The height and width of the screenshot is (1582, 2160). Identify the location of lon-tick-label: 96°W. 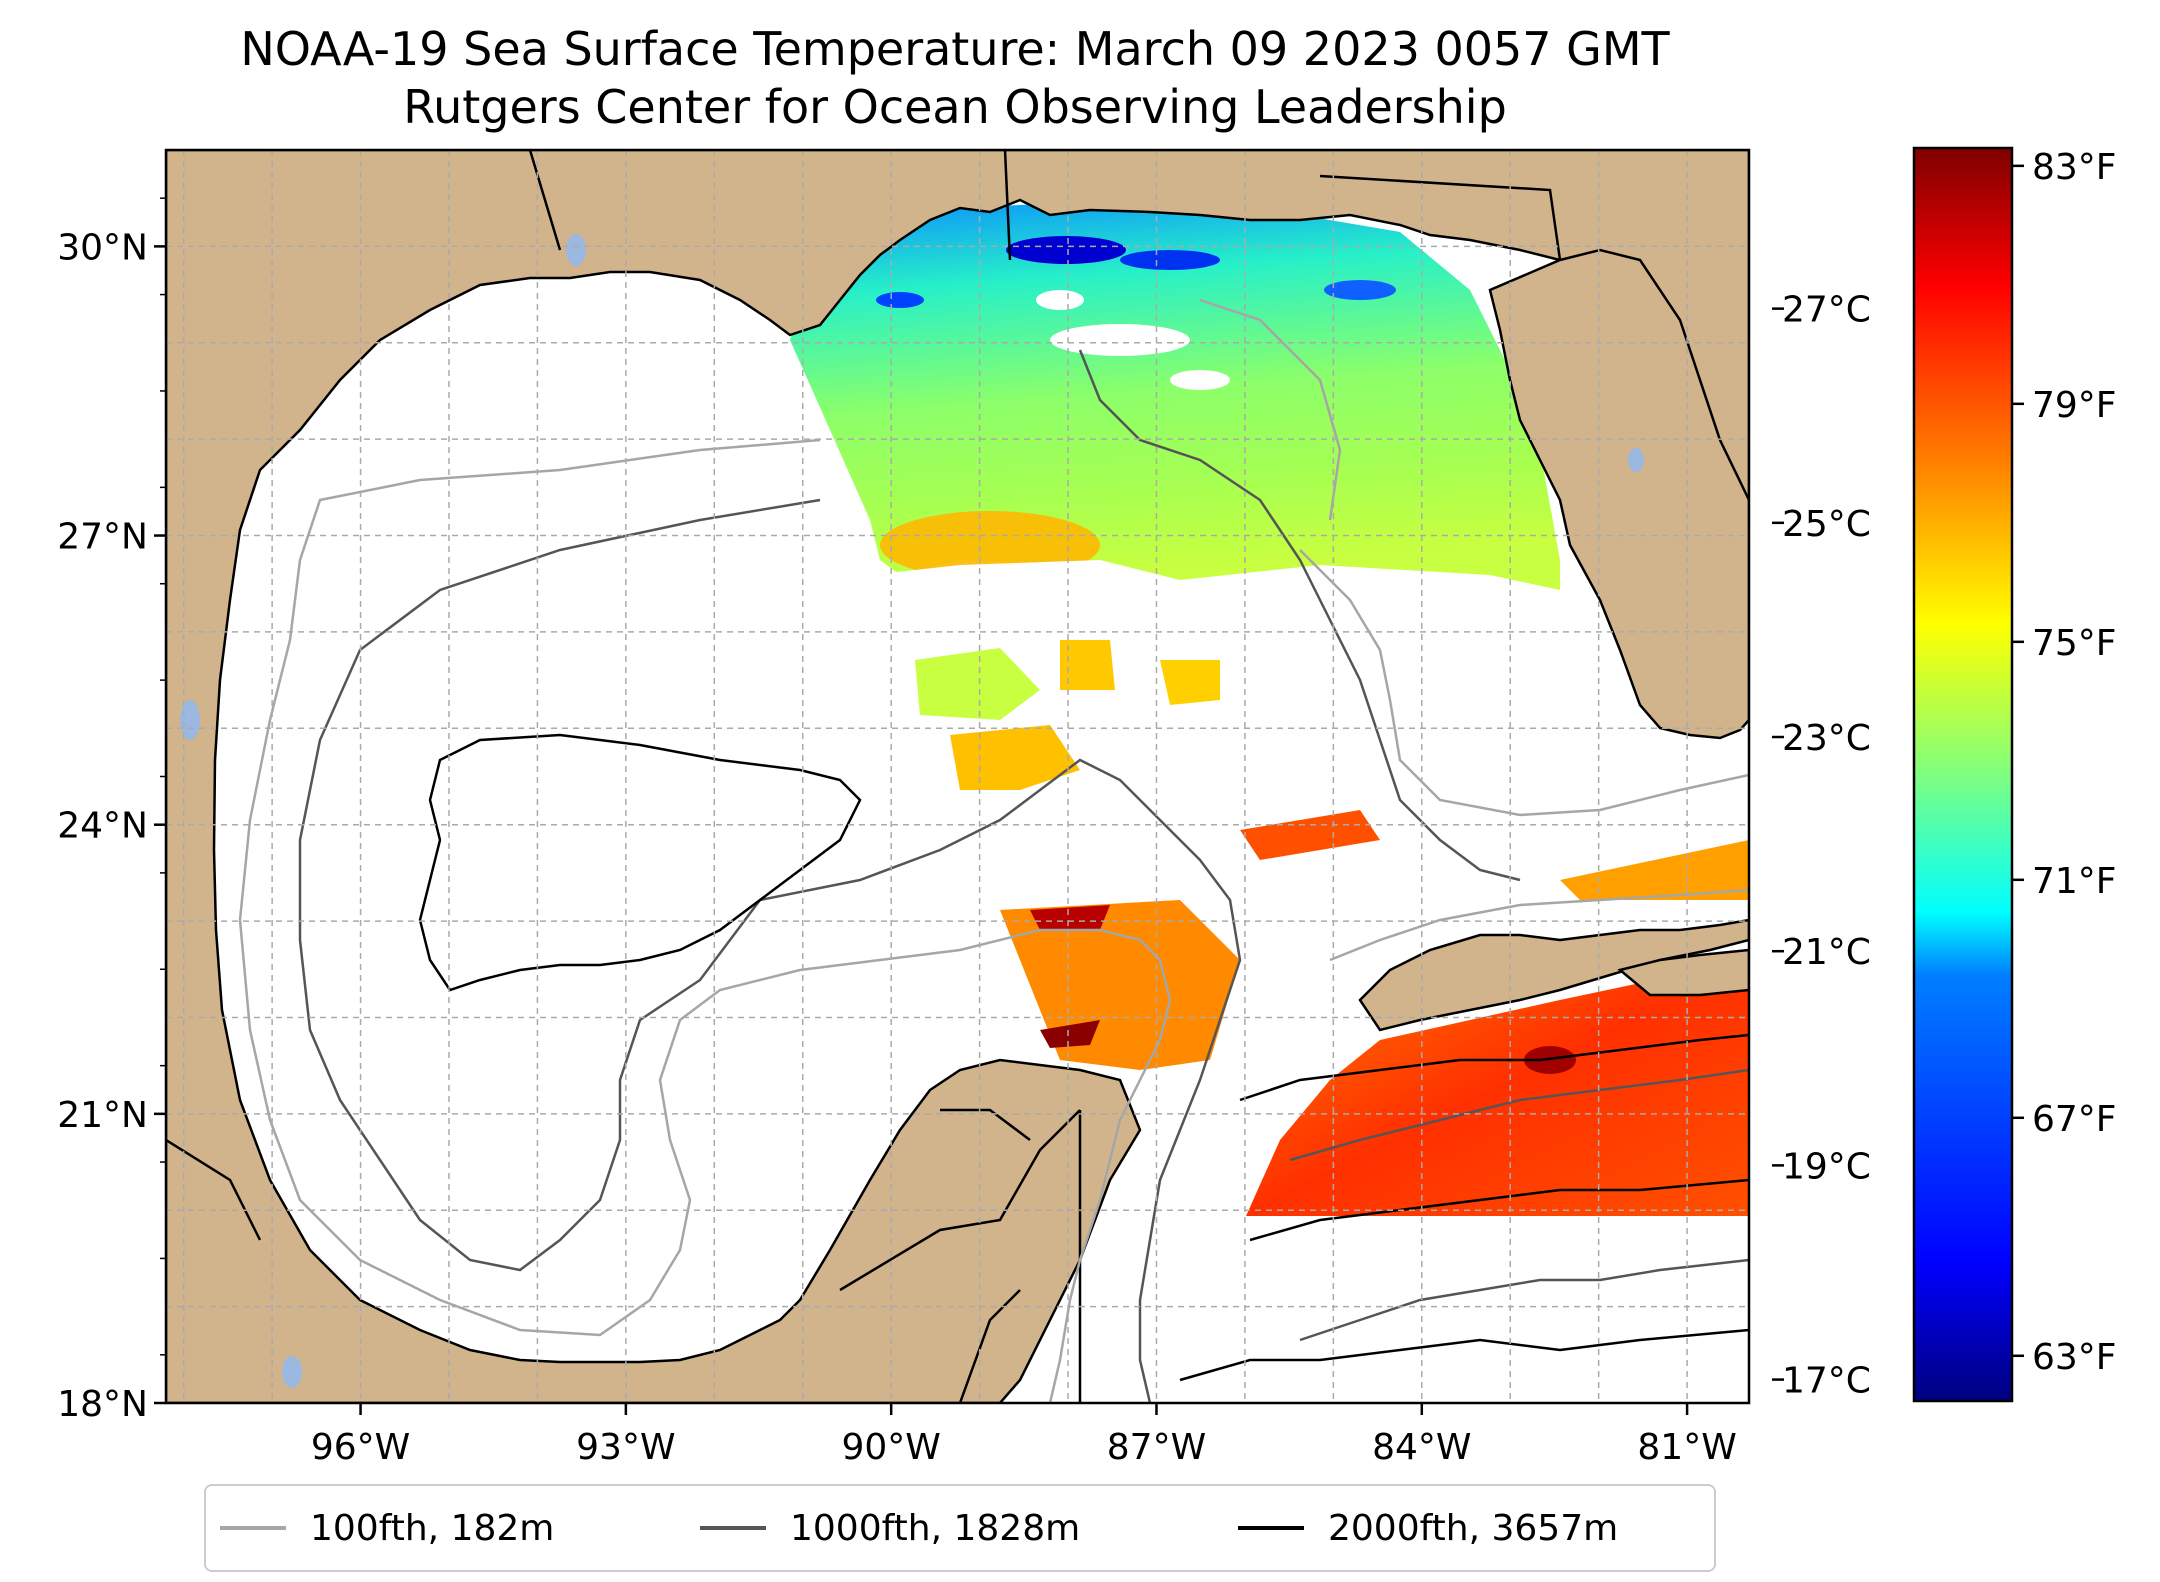
(360, 1447).